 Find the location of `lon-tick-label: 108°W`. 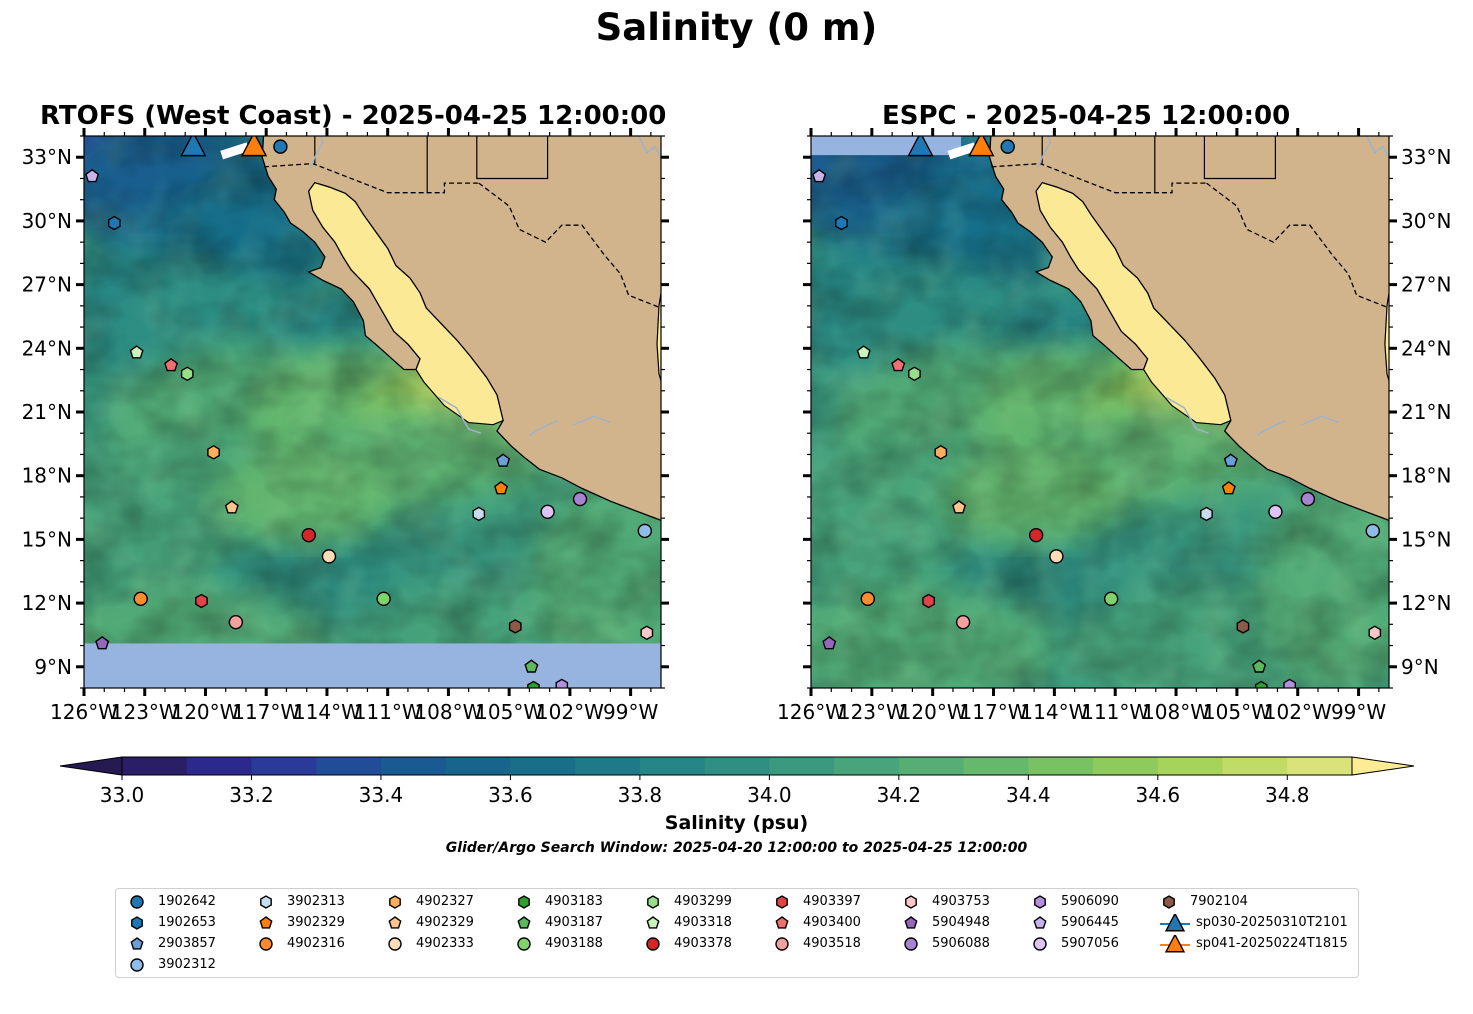

lon-tick-label: 108°W is located at coordinates (1176, 712).